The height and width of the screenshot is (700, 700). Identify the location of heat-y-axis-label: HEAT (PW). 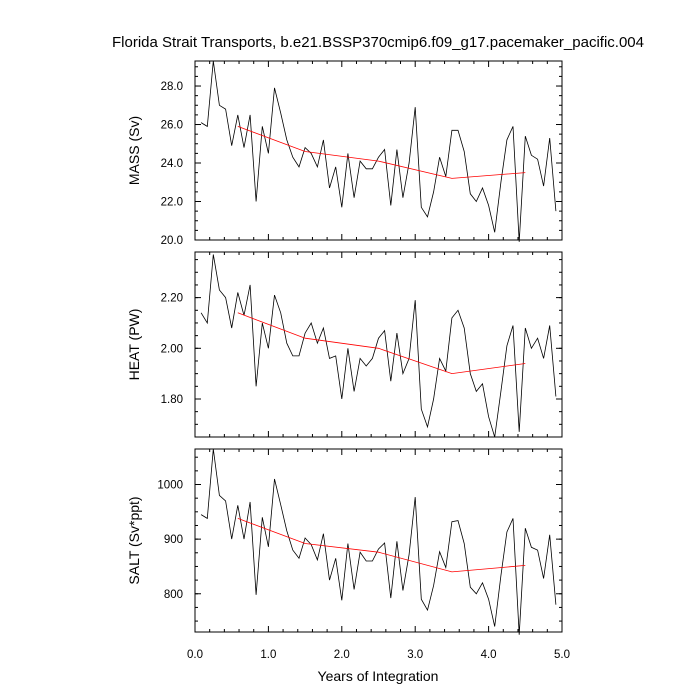
(134, 345).